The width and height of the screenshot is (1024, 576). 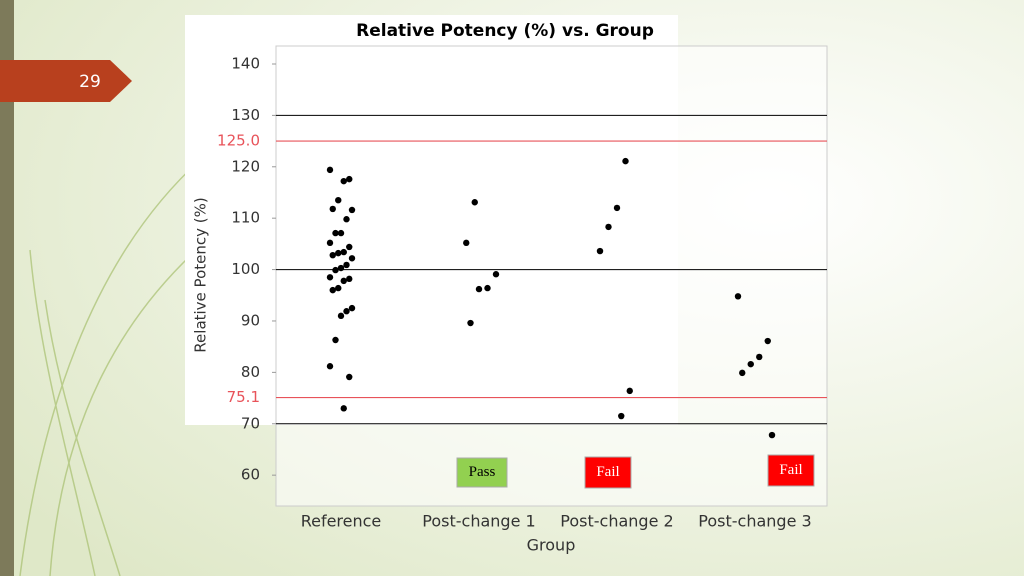 I want to click on y-tick-label: 80, so click(x=250, y=372).